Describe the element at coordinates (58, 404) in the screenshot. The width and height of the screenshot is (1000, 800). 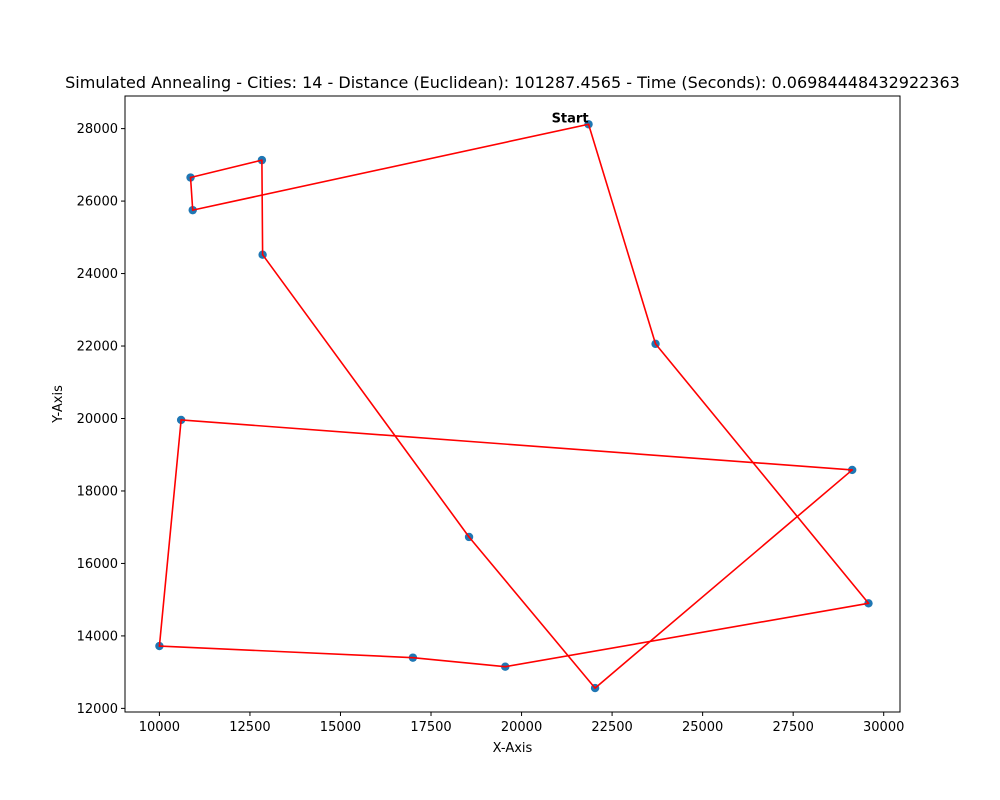
I see `y-axis-label: Y-Axis` at that location.